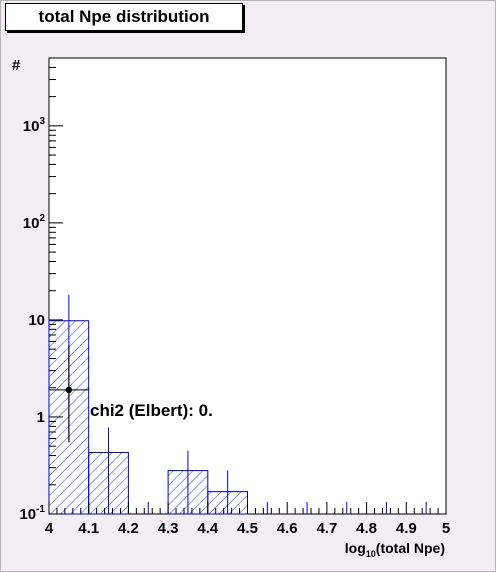 The width and height of the screenshot is (496, 572). What do you see at coordinates (151, 410) in the screenshot?
I see `chi2-annotation: chi2 (Elbert): 0.` at bounding box center [151, 410].